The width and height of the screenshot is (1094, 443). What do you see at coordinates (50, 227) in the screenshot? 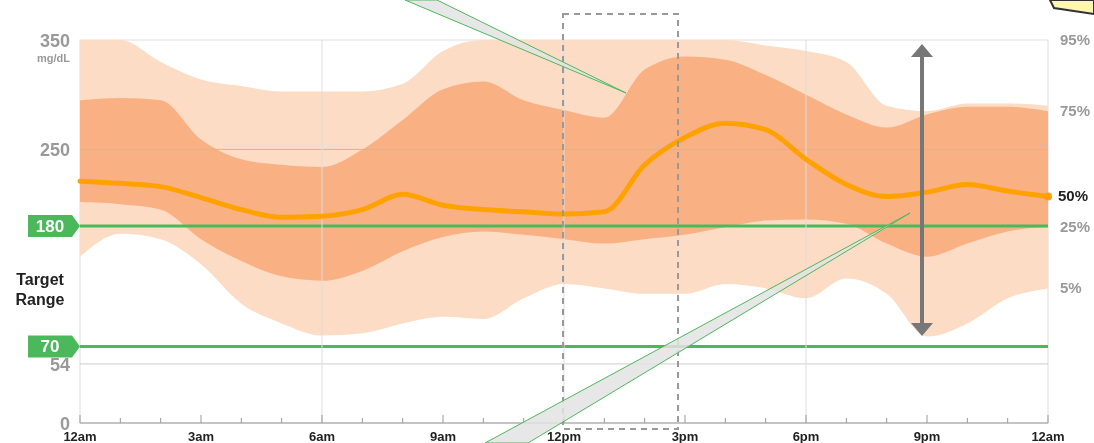
I see `ref-line-label: 180` at bounding box center [50, 227].